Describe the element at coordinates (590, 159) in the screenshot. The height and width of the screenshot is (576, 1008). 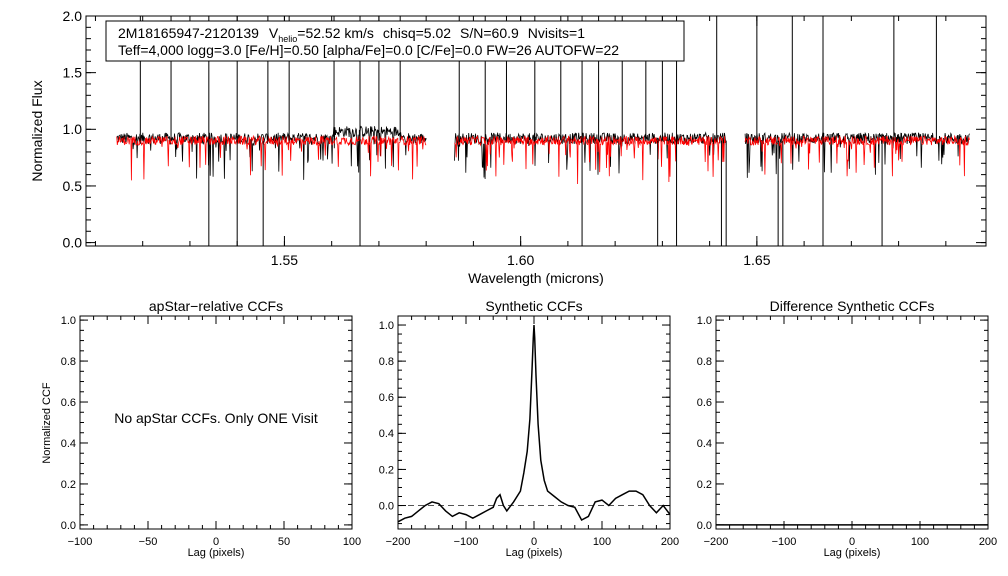
I see `spectrum-line-model-chip2` at that location.